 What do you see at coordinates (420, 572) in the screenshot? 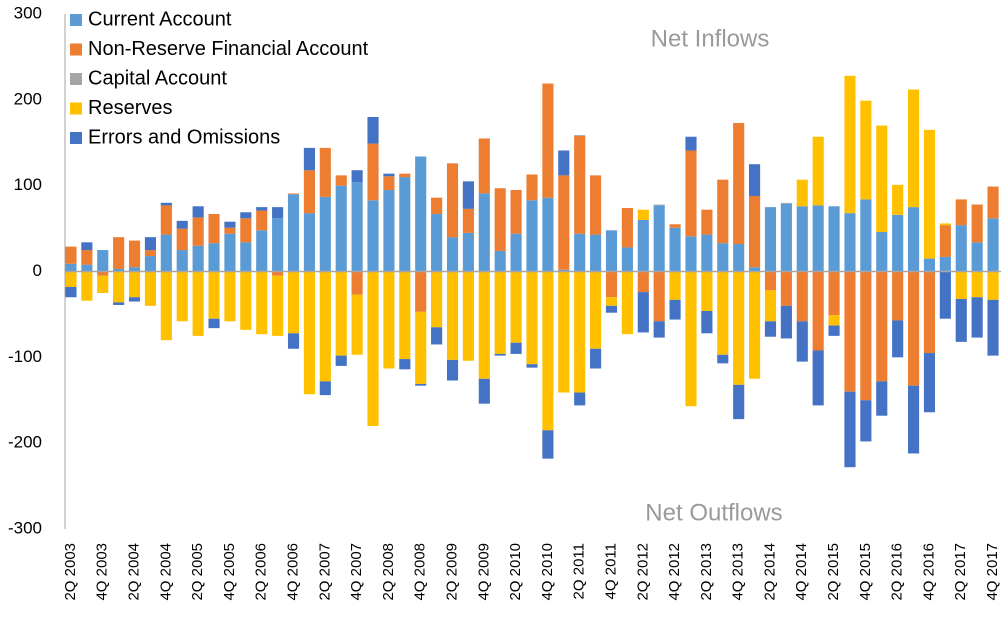
I see `x-tick-label: 4Q 2008` at bounding box center [420, 572].